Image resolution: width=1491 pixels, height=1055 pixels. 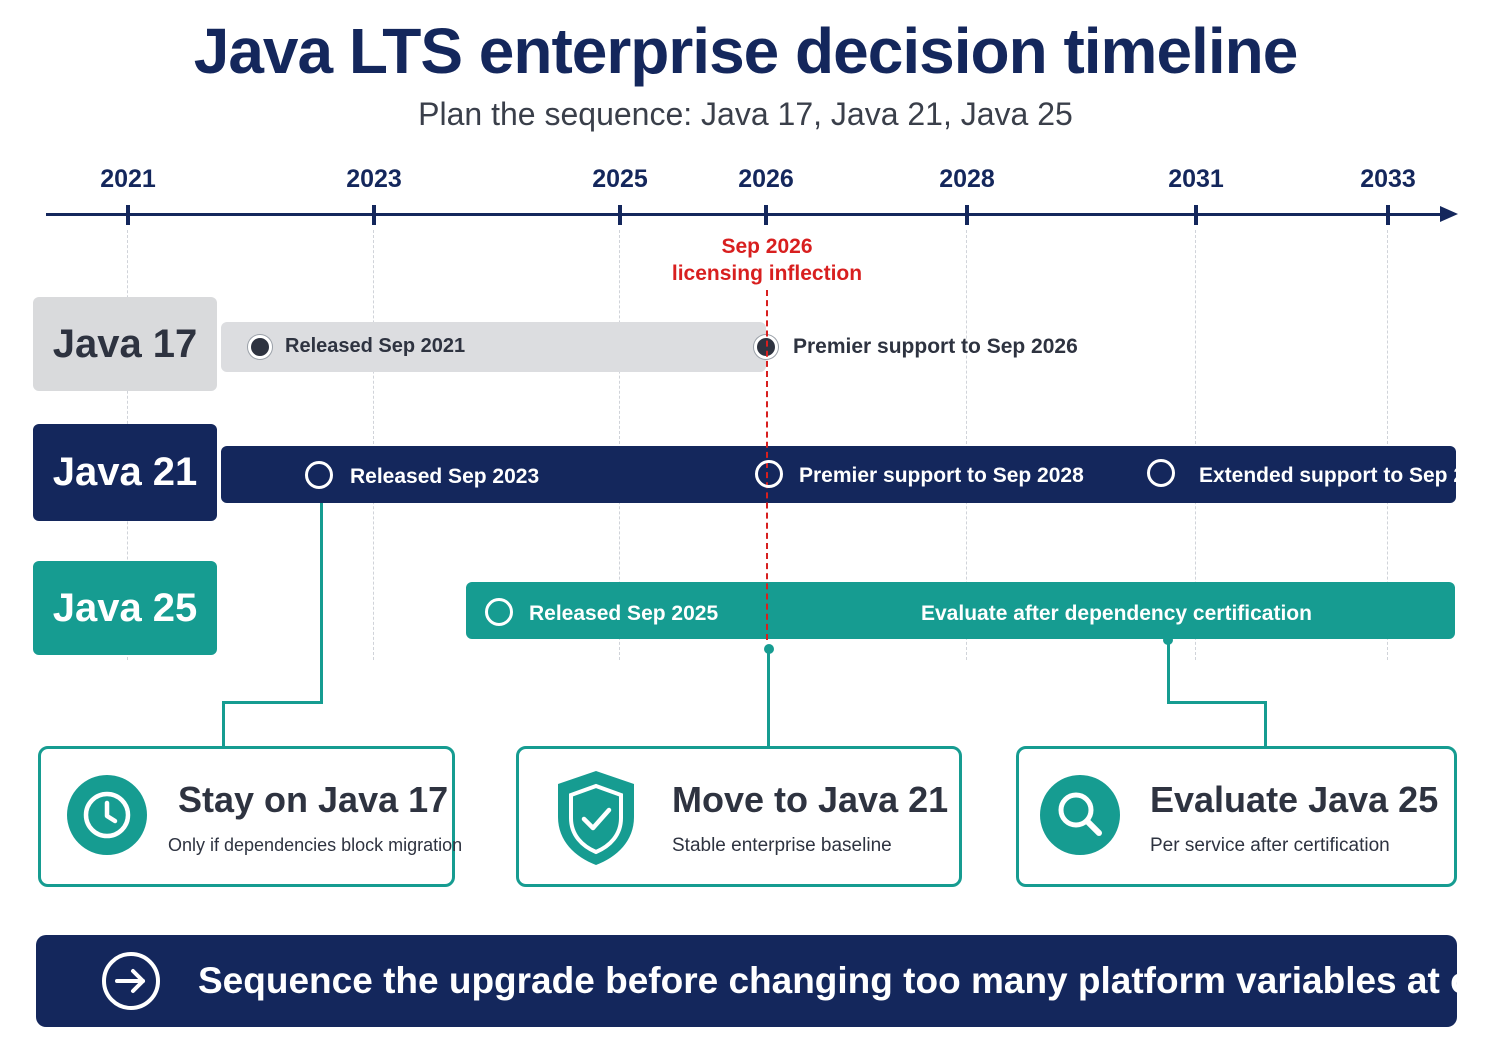 What do you see at coordinates (810, 799) in the screenshot?
I see `card-title: Move to Java 21` at bounding box center [810, 799].